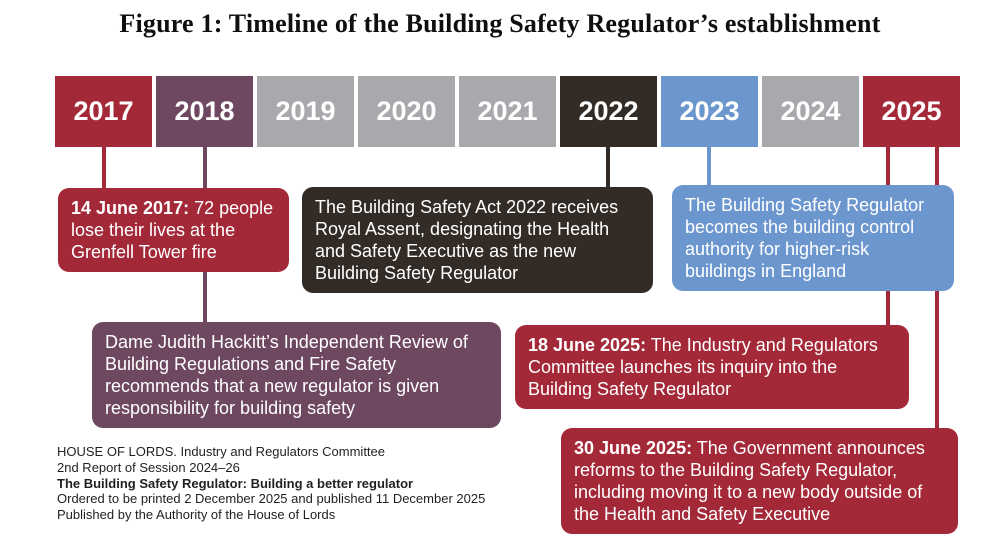 The width and height of the screenshot is (1000, 543). I want to click on connector-2022-act, so click(608, 169).